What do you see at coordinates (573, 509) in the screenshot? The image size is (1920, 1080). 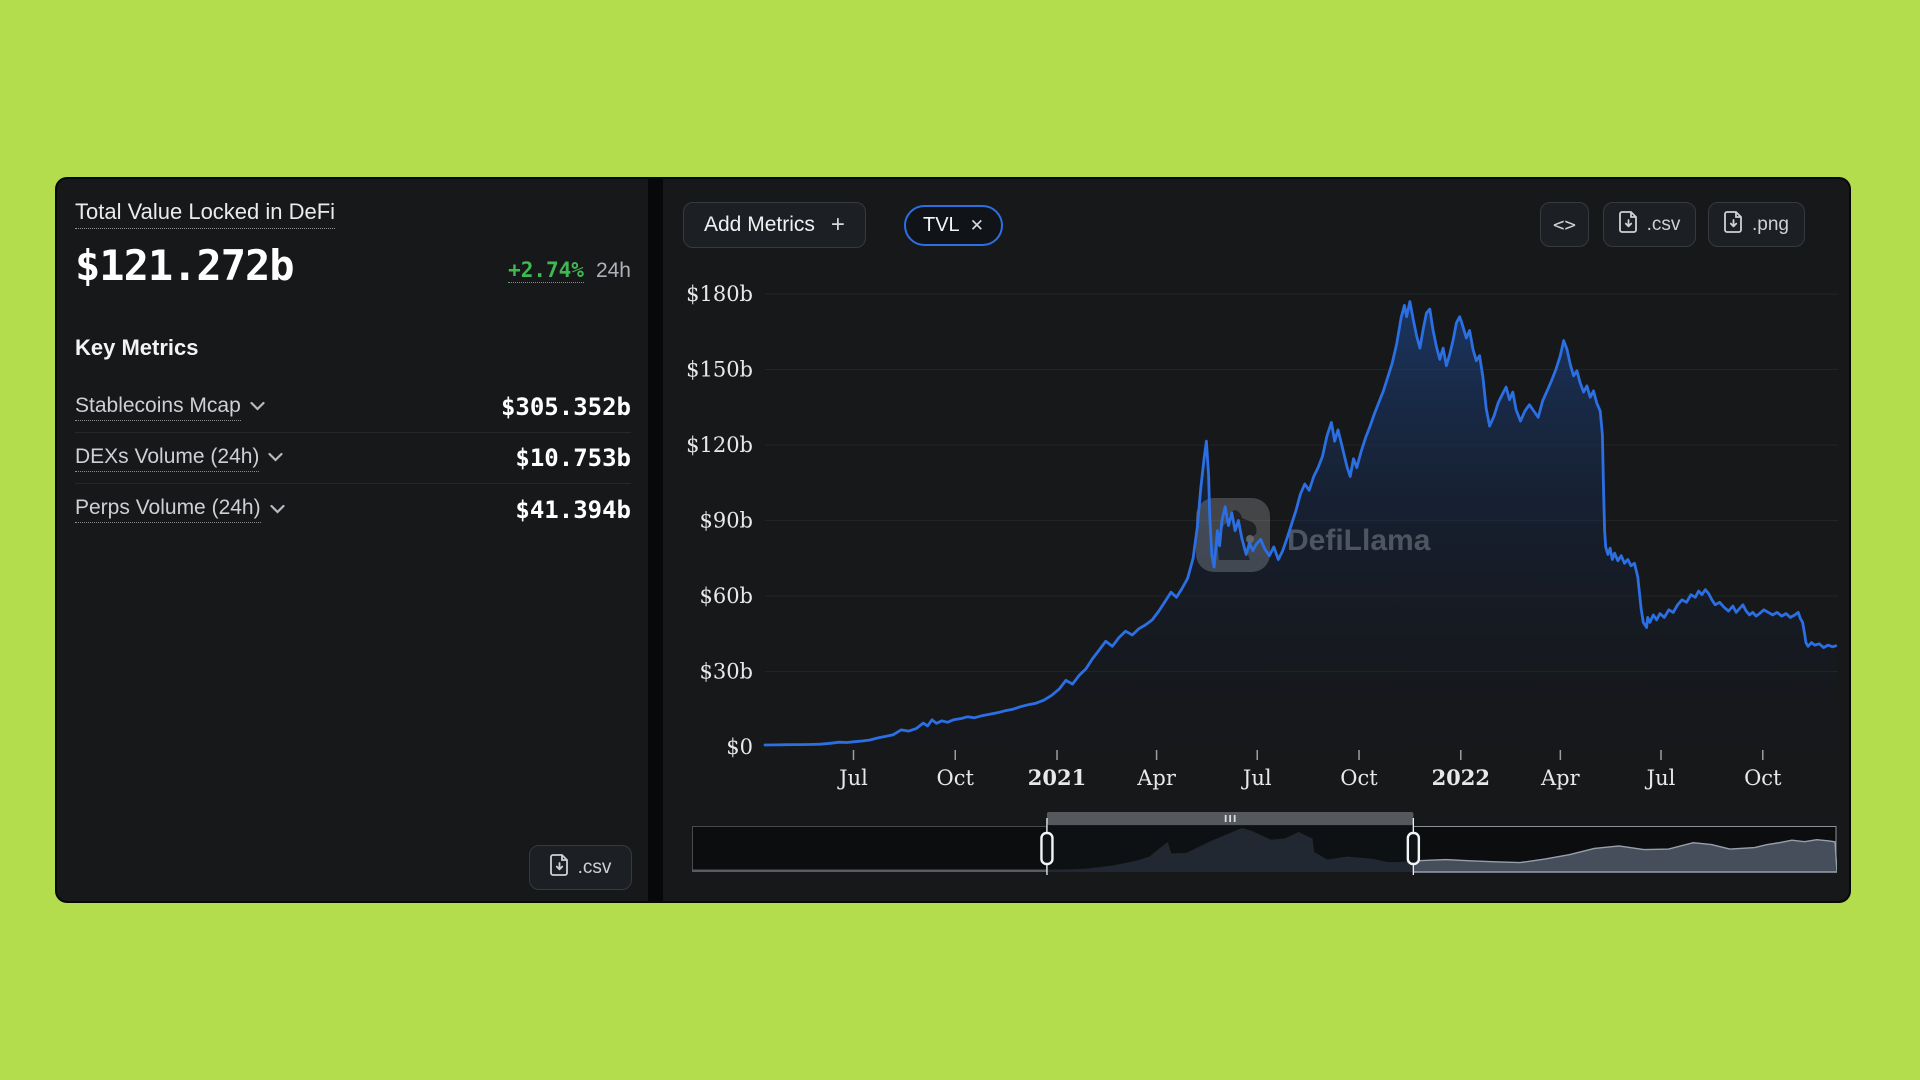 I see `metric-value: $41.394b` at bounding box center [573, 509].